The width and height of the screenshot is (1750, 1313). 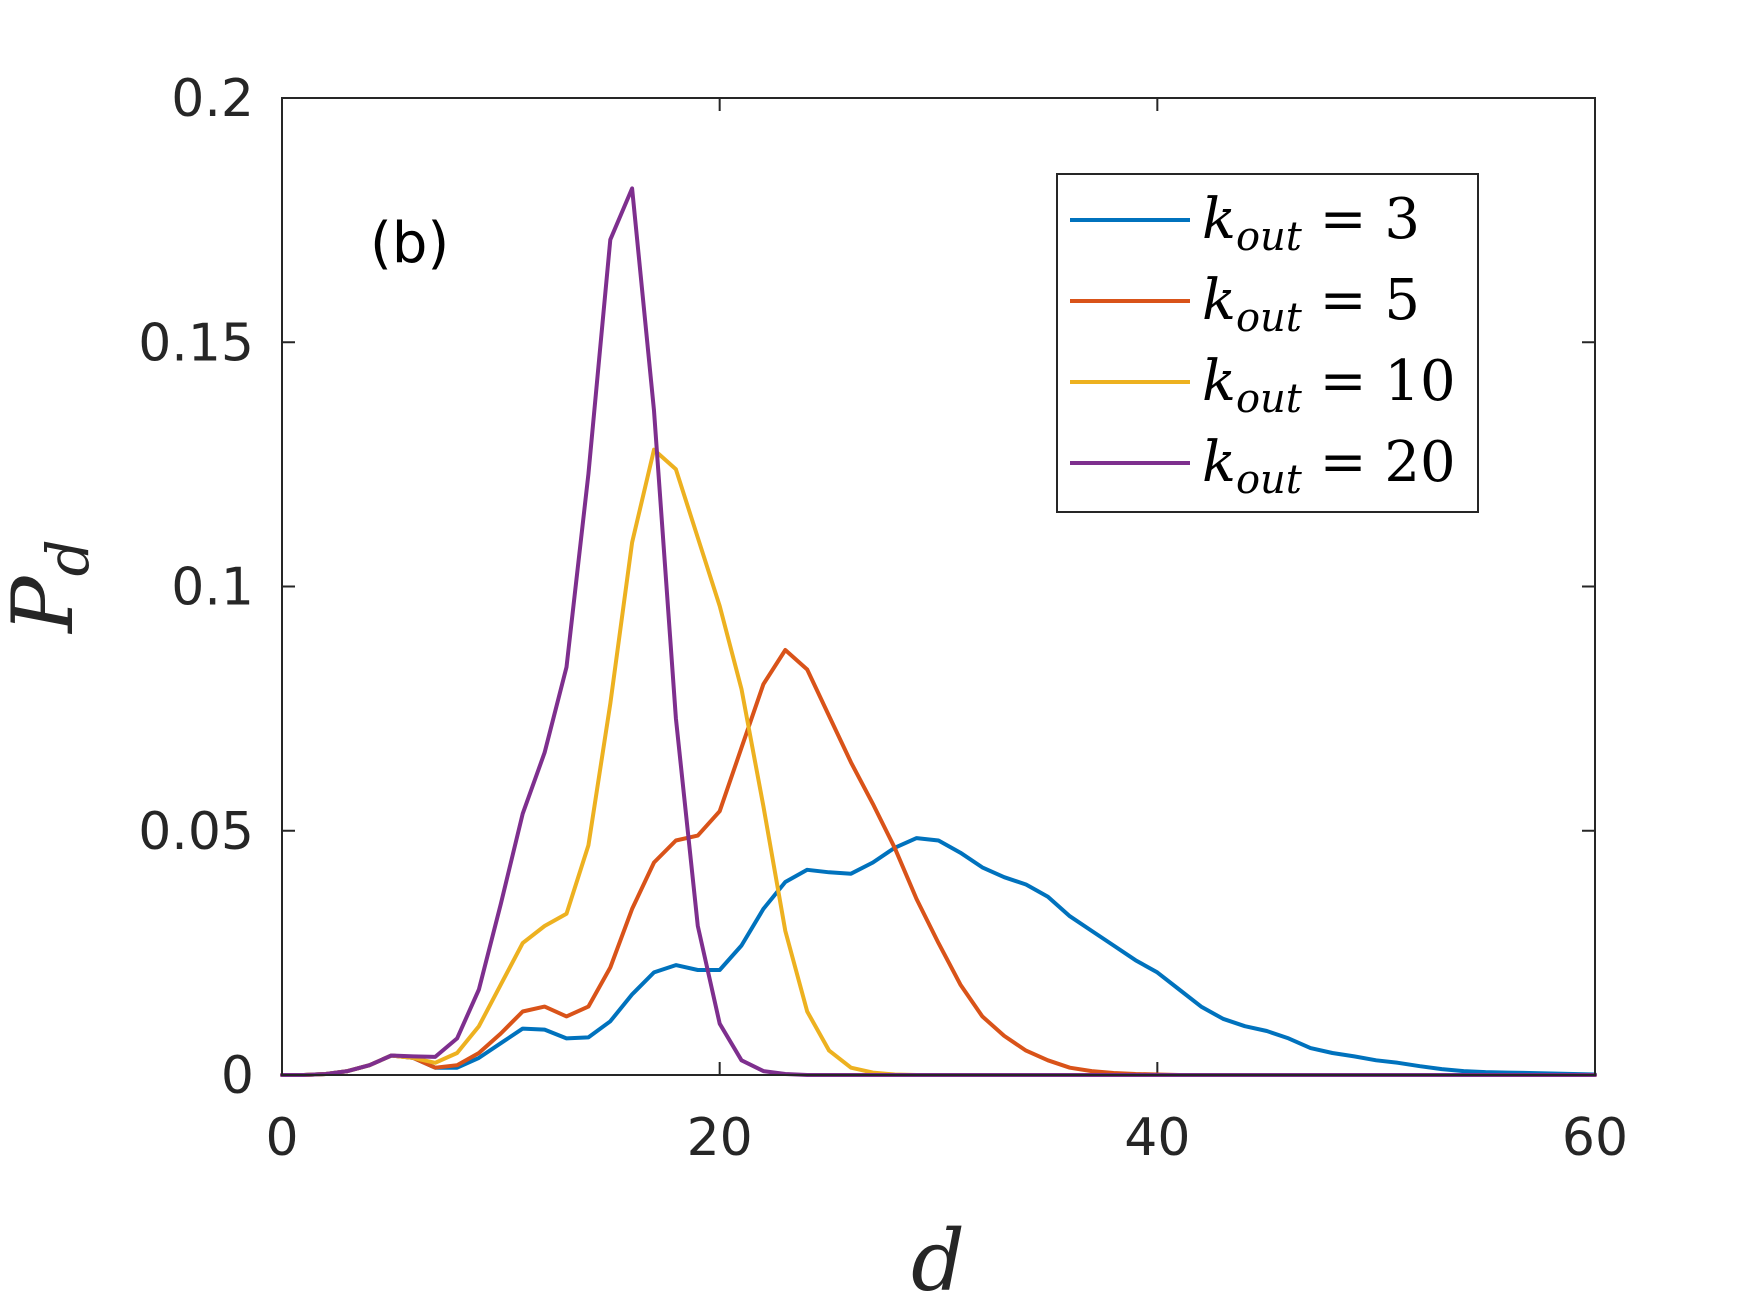 What do you see at coordinates (237, 1076) in the screenshot?
I see `y-tick-label: 0` at bounding box center [237, 1076].